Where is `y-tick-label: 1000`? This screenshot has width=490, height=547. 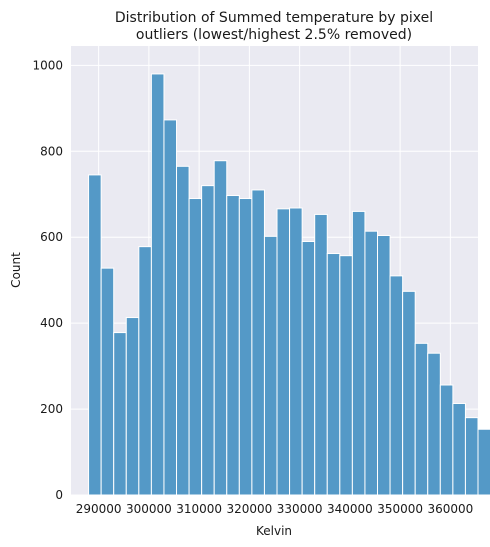
y-tick-label: 1000 is located at coordinates (47, 65).